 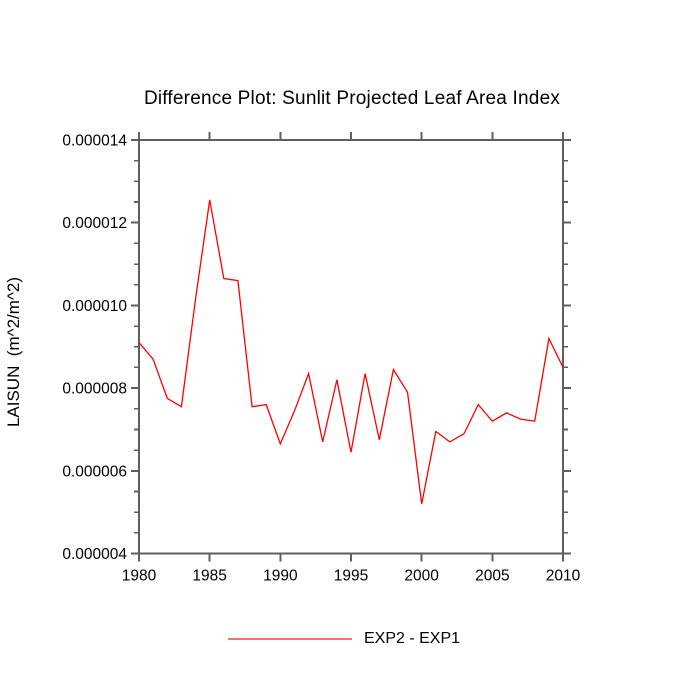 I want to click on x-tick-label: 2005, so click(x=492, y=576).